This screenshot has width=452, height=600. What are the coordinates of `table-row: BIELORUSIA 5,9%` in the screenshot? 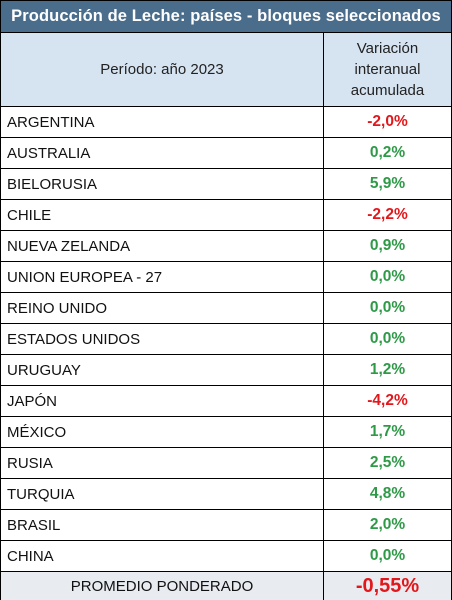 It's located at (226, 184).